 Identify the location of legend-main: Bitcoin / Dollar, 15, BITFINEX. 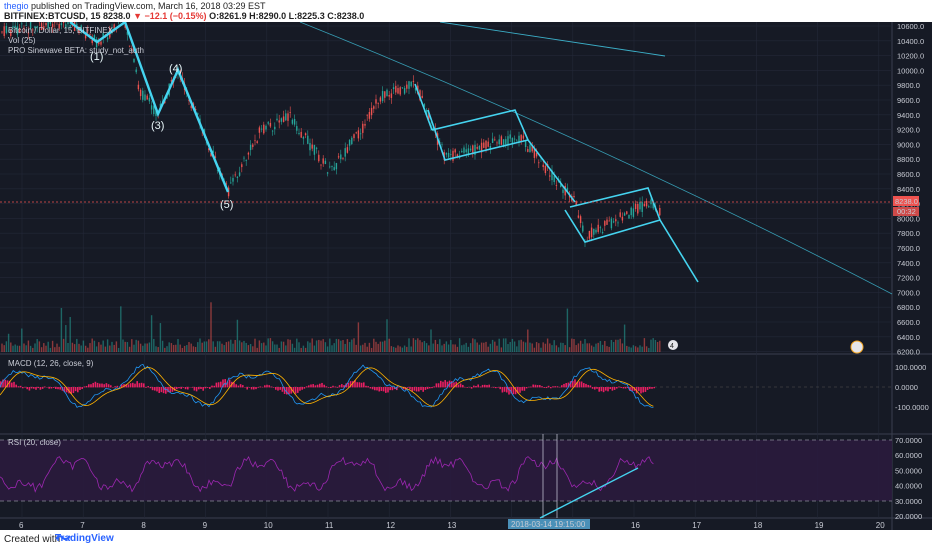
(60, 30).